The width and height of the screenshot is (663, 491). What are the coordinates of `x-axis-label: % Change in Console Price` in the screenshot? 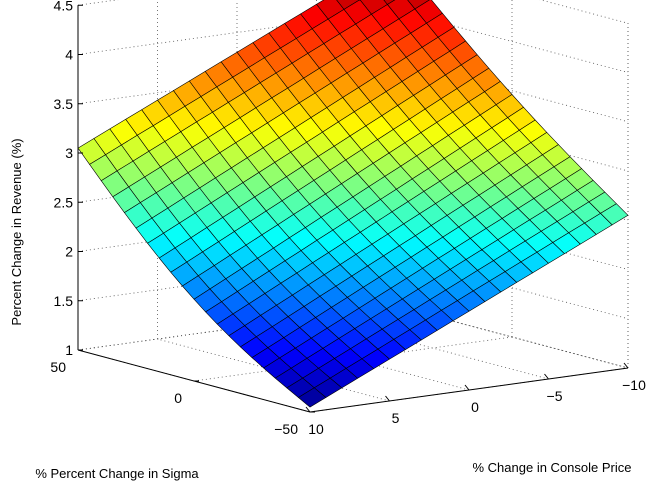 It's located at (552, 467).